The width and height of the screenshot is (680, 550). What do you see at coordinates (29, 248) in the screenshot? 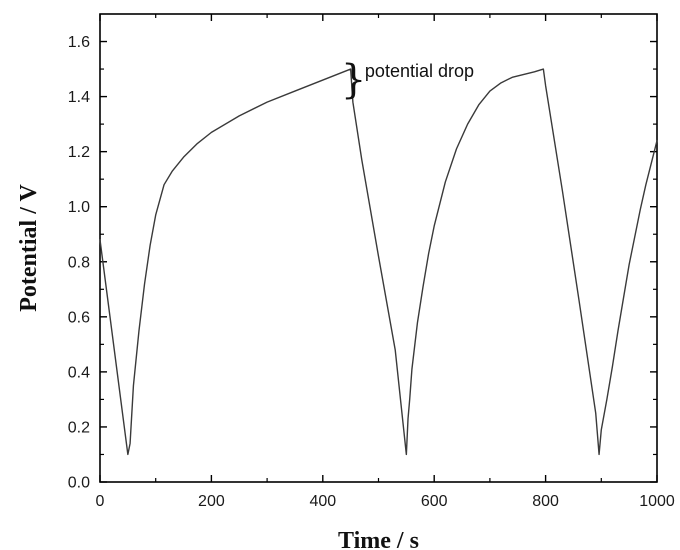
I see `y-axis-title: Potential / V` at bounding box center [29, 248].